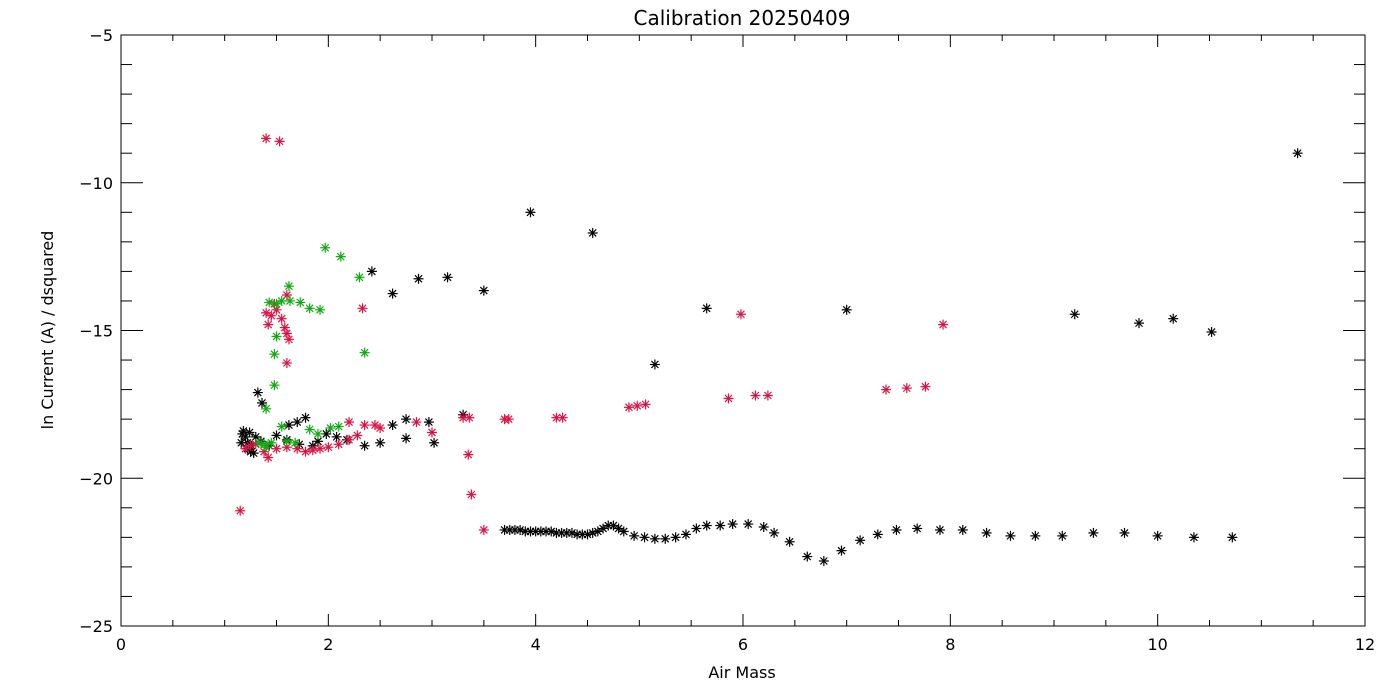 This screenshot has width=1400, height=700. Describe the element at coordinates (743, 644) in the screenshot. I see `x-tick-label: 6` at that location.